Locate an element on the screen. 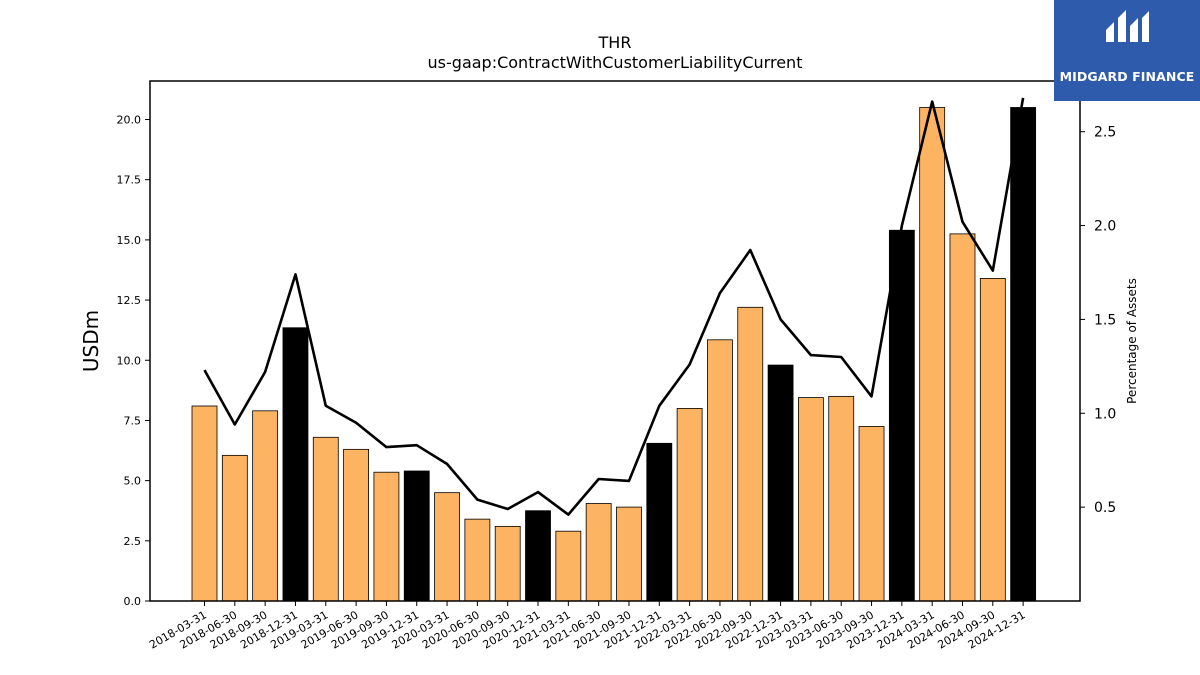  y2-tick-label: 1.0 is located at coordinates (1105, 414).